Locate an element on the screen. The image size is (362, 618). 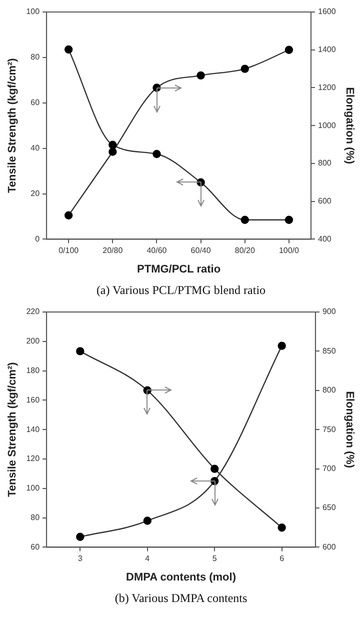
x-tick-label: 5 is located at coordinates (215, 559).